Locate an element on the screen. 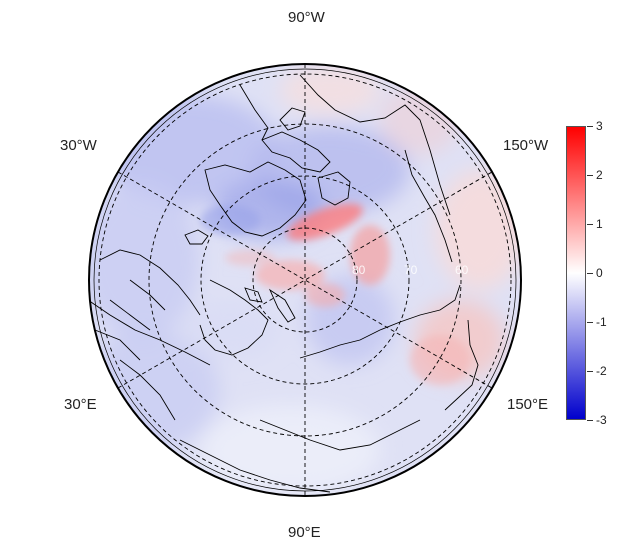 This screenshot has height=557, width=625. lon-label-lower-left: 30°E is located at coordinates (80, 404).